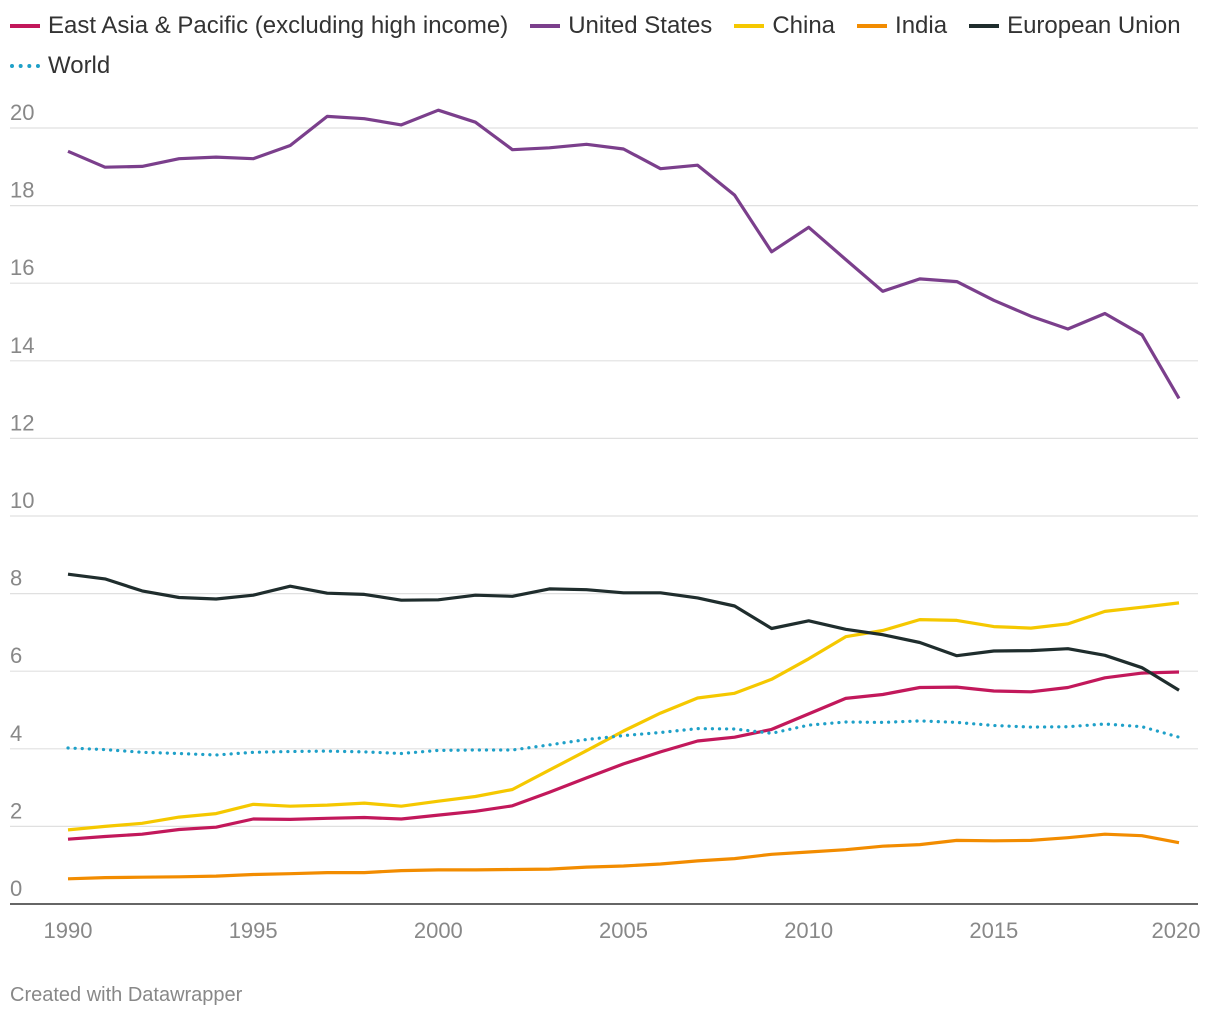 This screenshot has width=1220, height=1020. Describe the element at coordinates (808, 930) in the screenshot. I see `x-tick-label: 2010` at that location.